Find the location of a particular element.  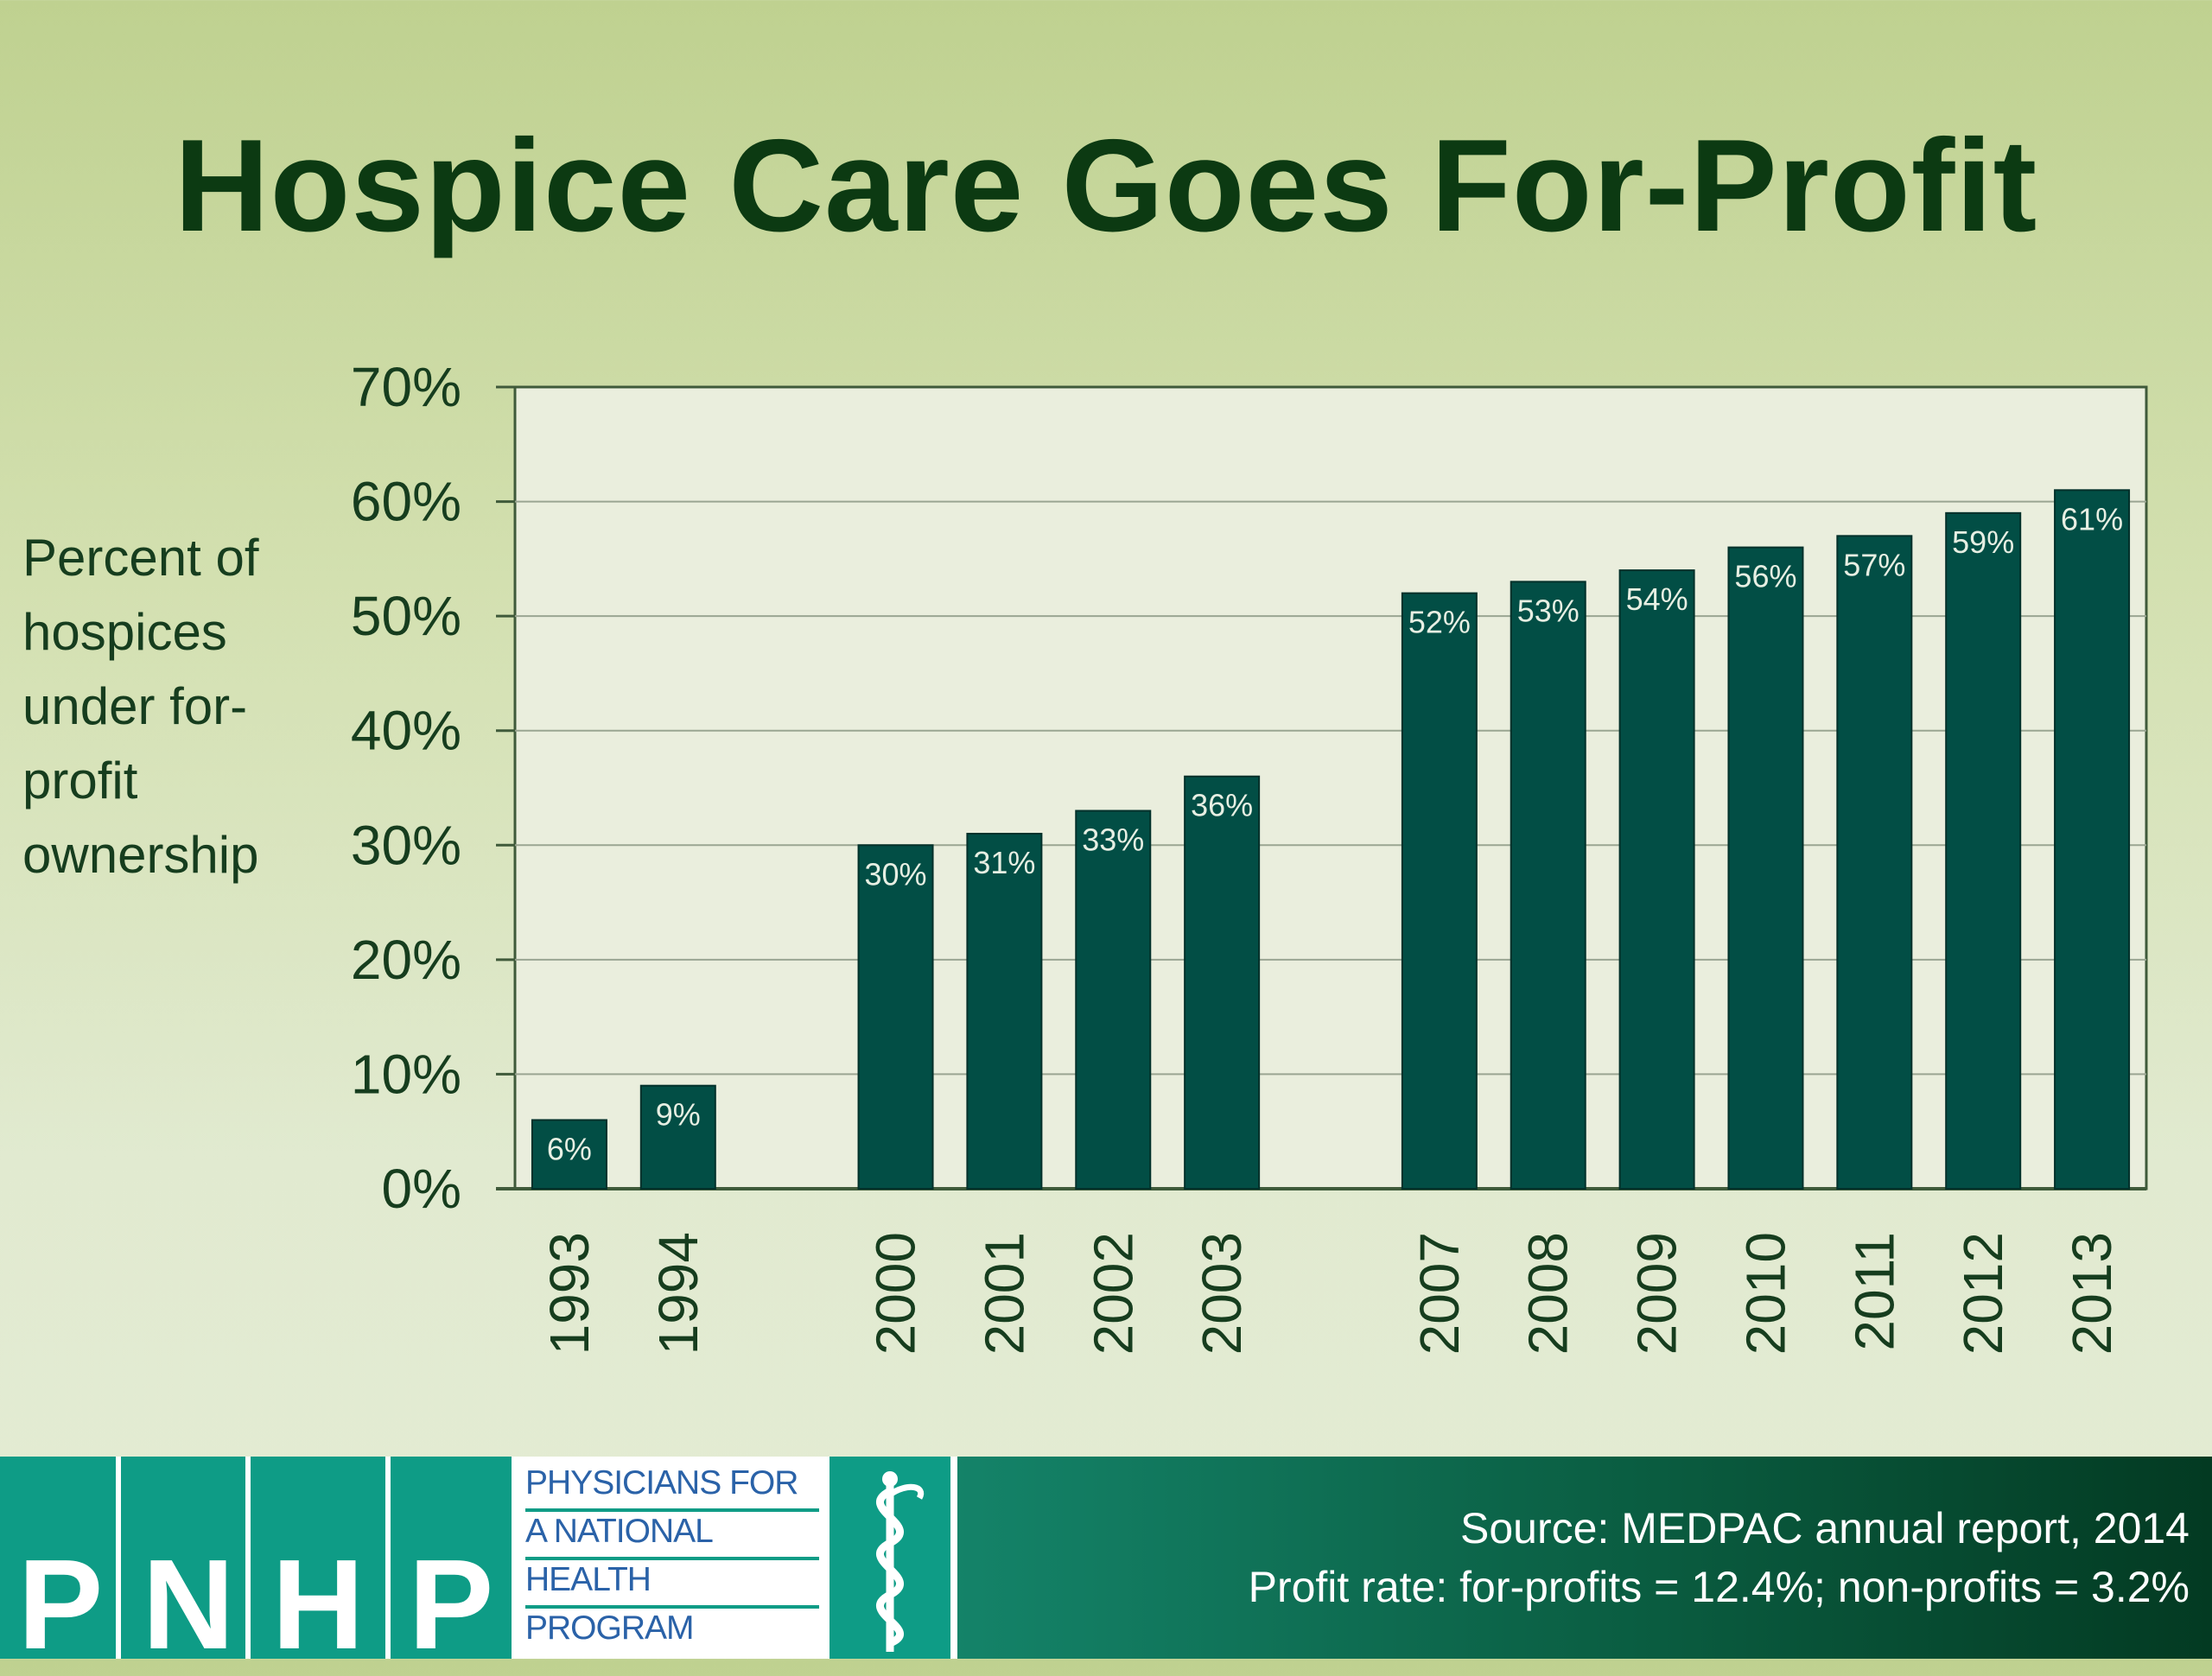

data-label: 30% is located at coordinates (896, 874).